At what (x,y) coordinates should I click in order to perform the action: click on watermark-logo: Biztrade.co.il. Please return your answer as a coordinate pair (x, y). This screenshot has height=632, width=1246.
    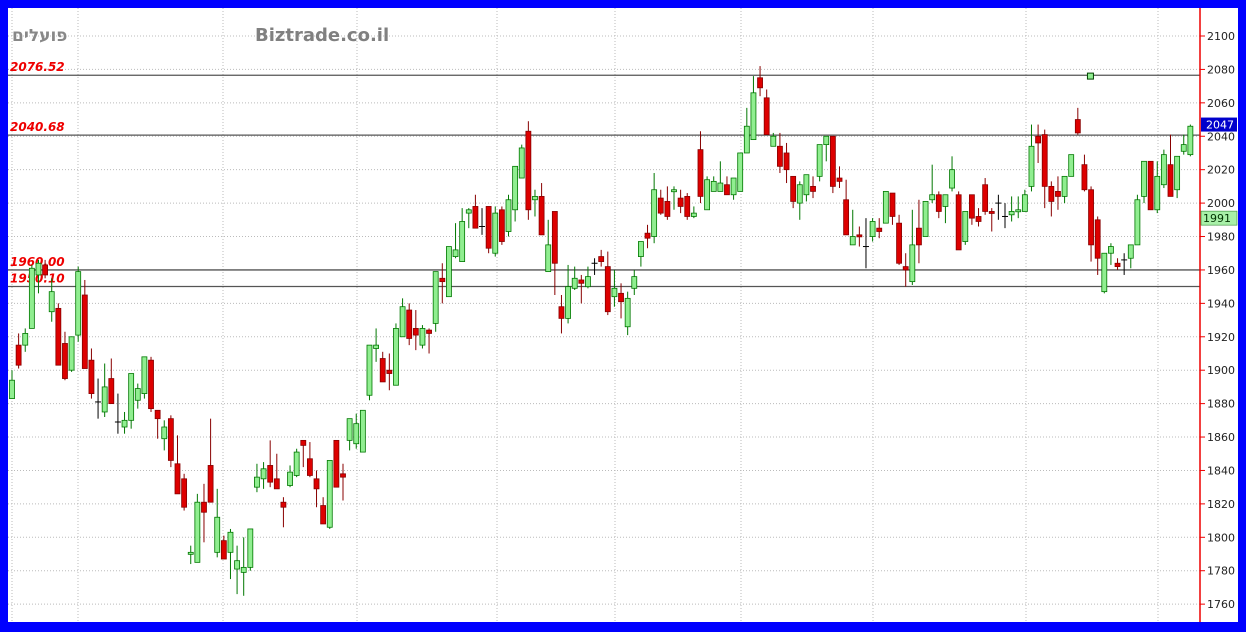
    Looking at the image, I should click on (322, 35).